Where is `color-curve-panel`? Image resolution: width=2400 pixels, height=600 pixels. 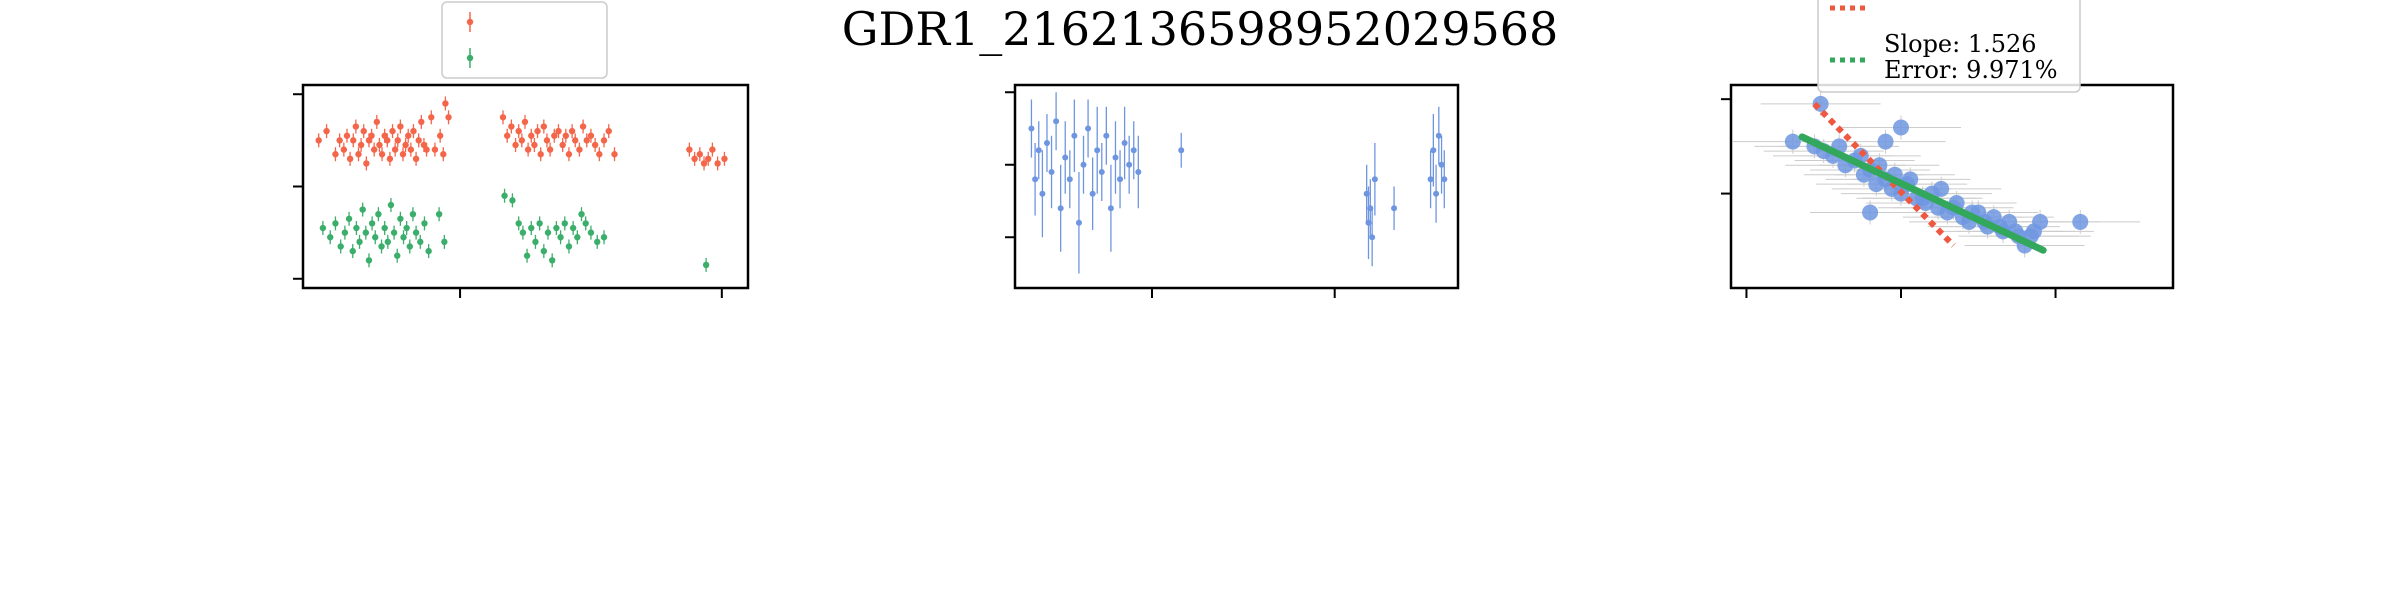
color-curve-panel is located at coordinates (1232, 190).